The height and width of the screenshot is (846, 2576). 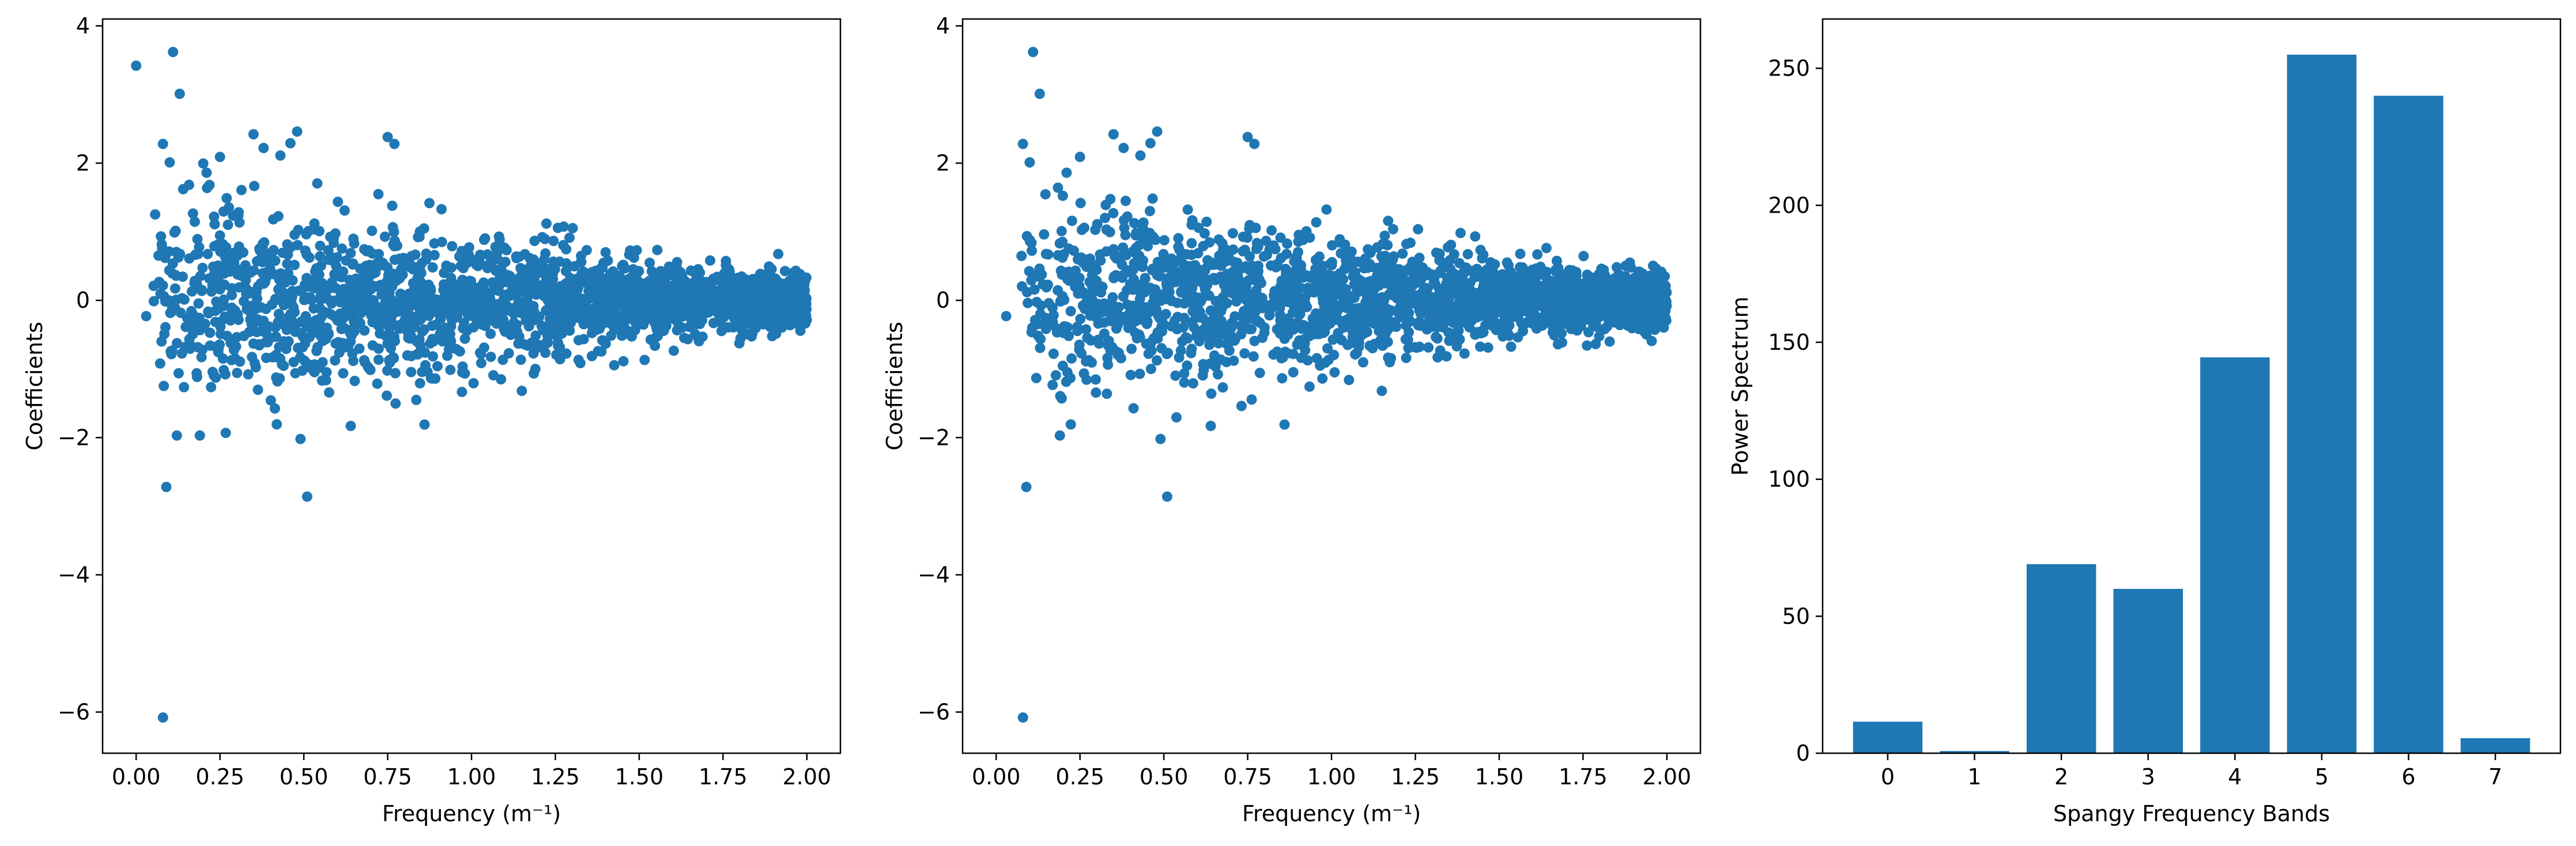 I want to click on x-tick-label: 4, so click(x=2235, y=777).